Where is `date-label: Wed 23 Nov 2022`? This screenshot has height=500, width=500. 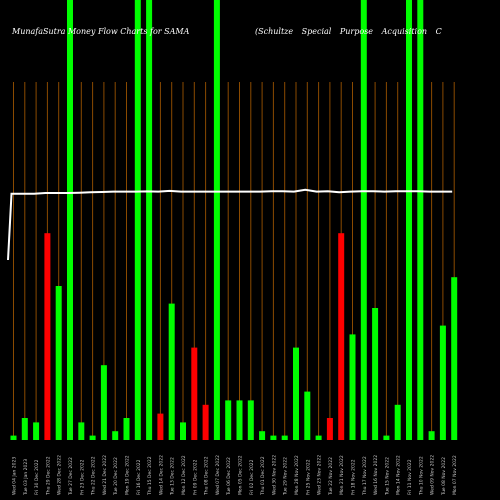 date-label: Wed 23 Nov 2022 is located at coordinates (320, 475).